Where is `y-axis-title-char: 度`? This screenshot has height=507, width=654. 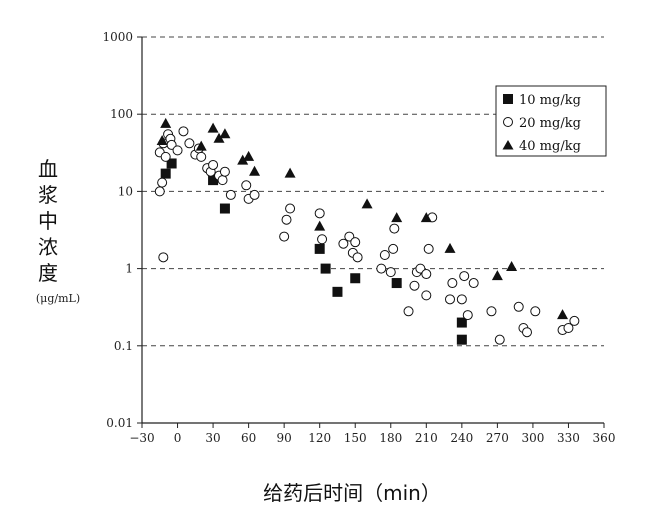
y-axis-title-char: 度 is located at coordinates (48, 273).